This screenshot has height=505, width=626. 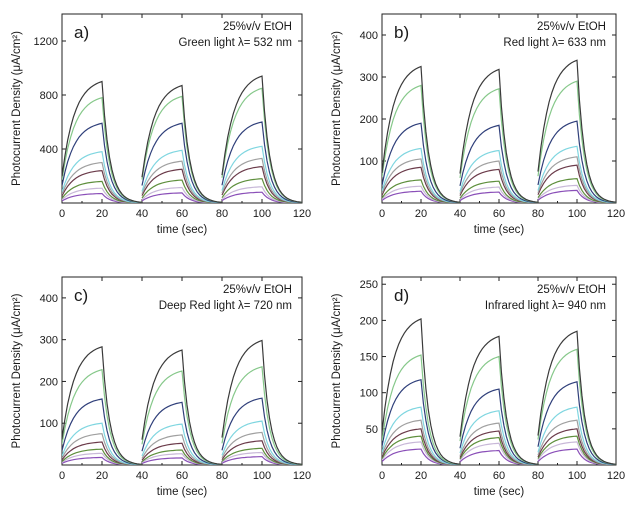 I want to click on panel-label: b), so click(x=401, y=32).